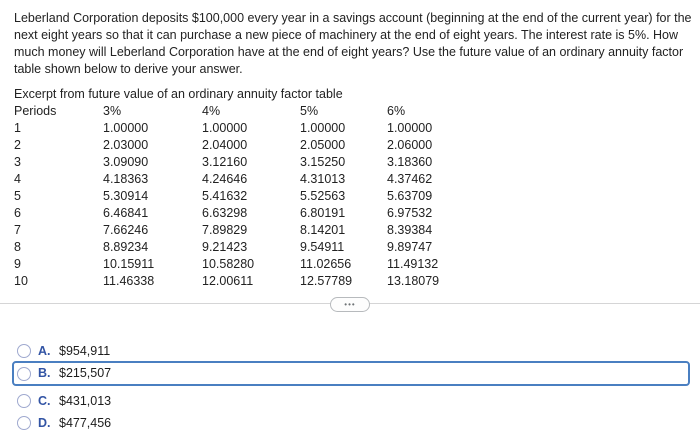 Image resolution: width=700 pixels, height=436 pixels. I want to click on cell-period: 2, so click(17, 145).